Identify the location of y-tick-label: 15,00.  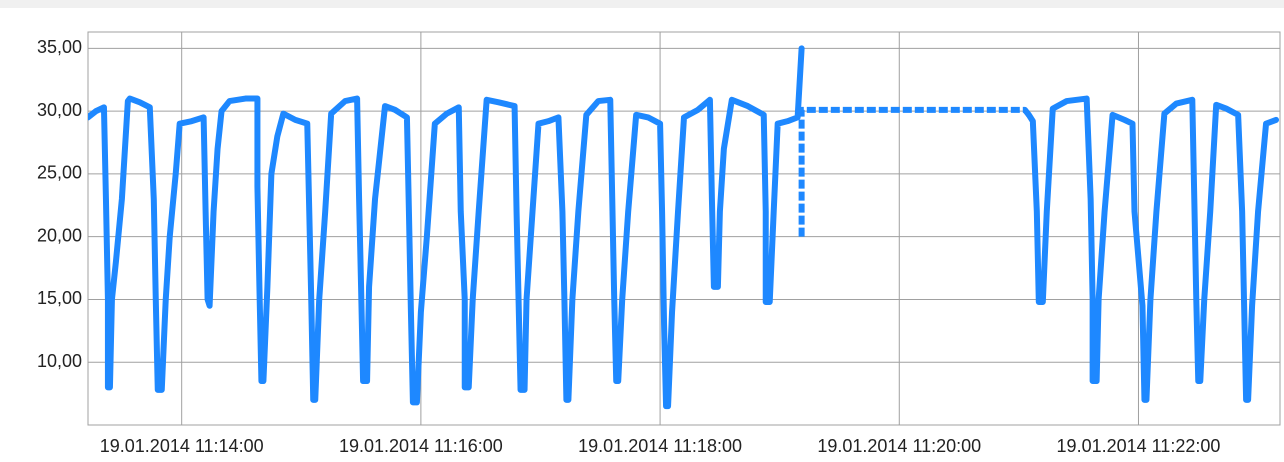
(59, 298).